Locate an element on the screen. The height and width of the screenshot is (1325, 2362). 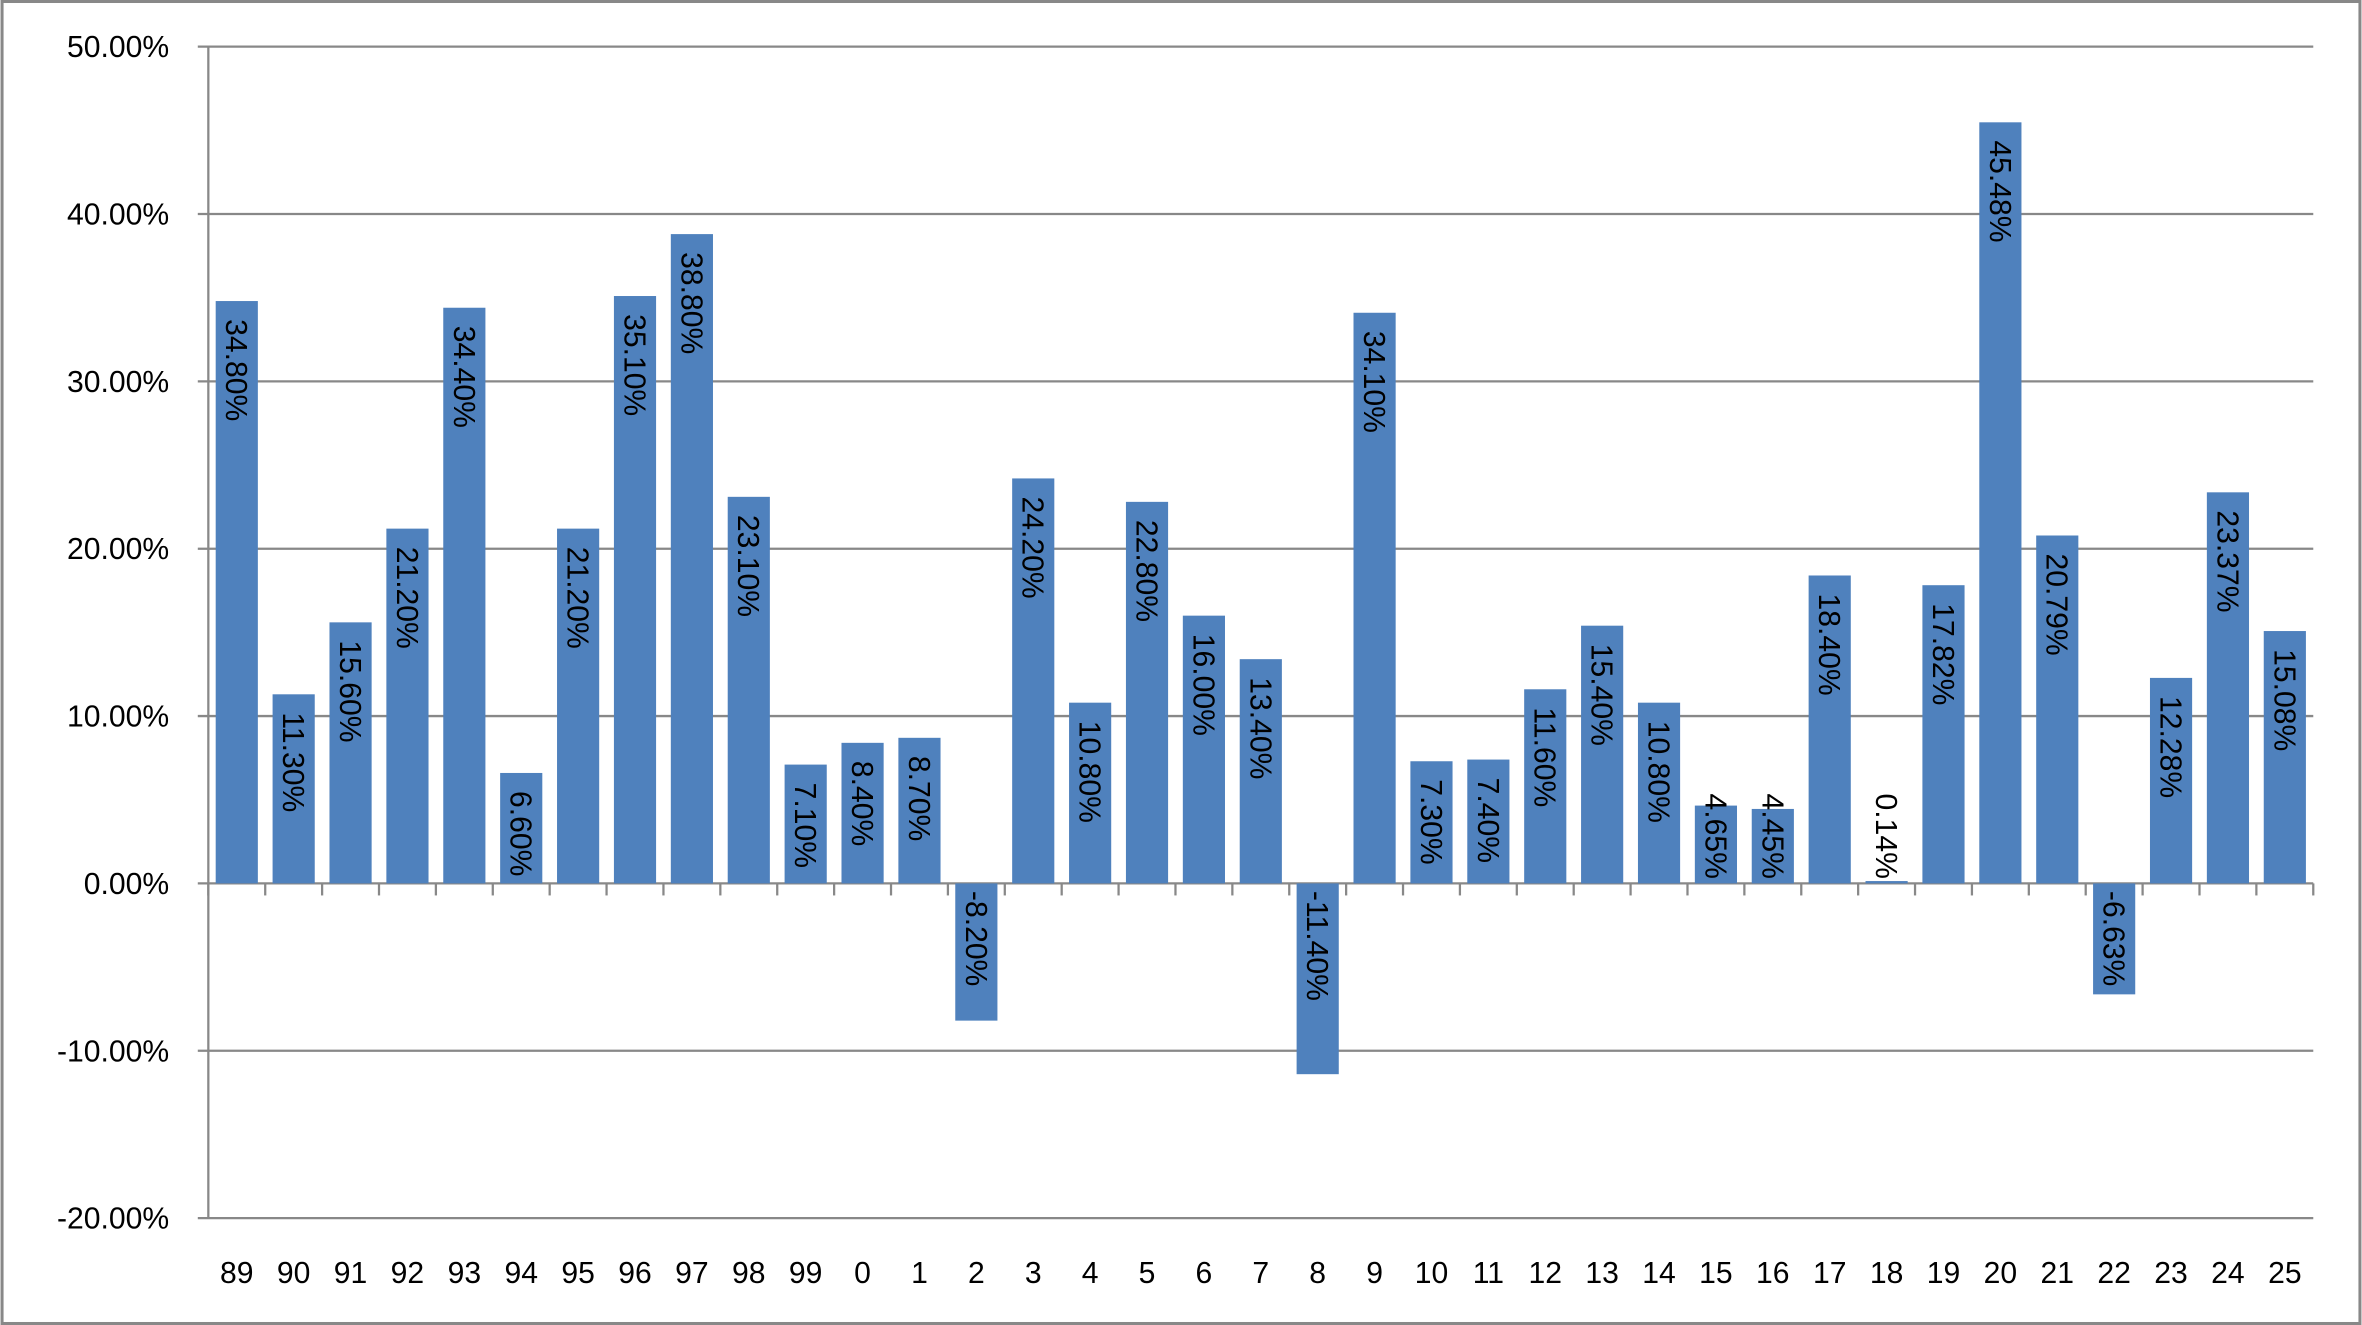
data-label: 11.60% is located at coordinates (1544, 757).